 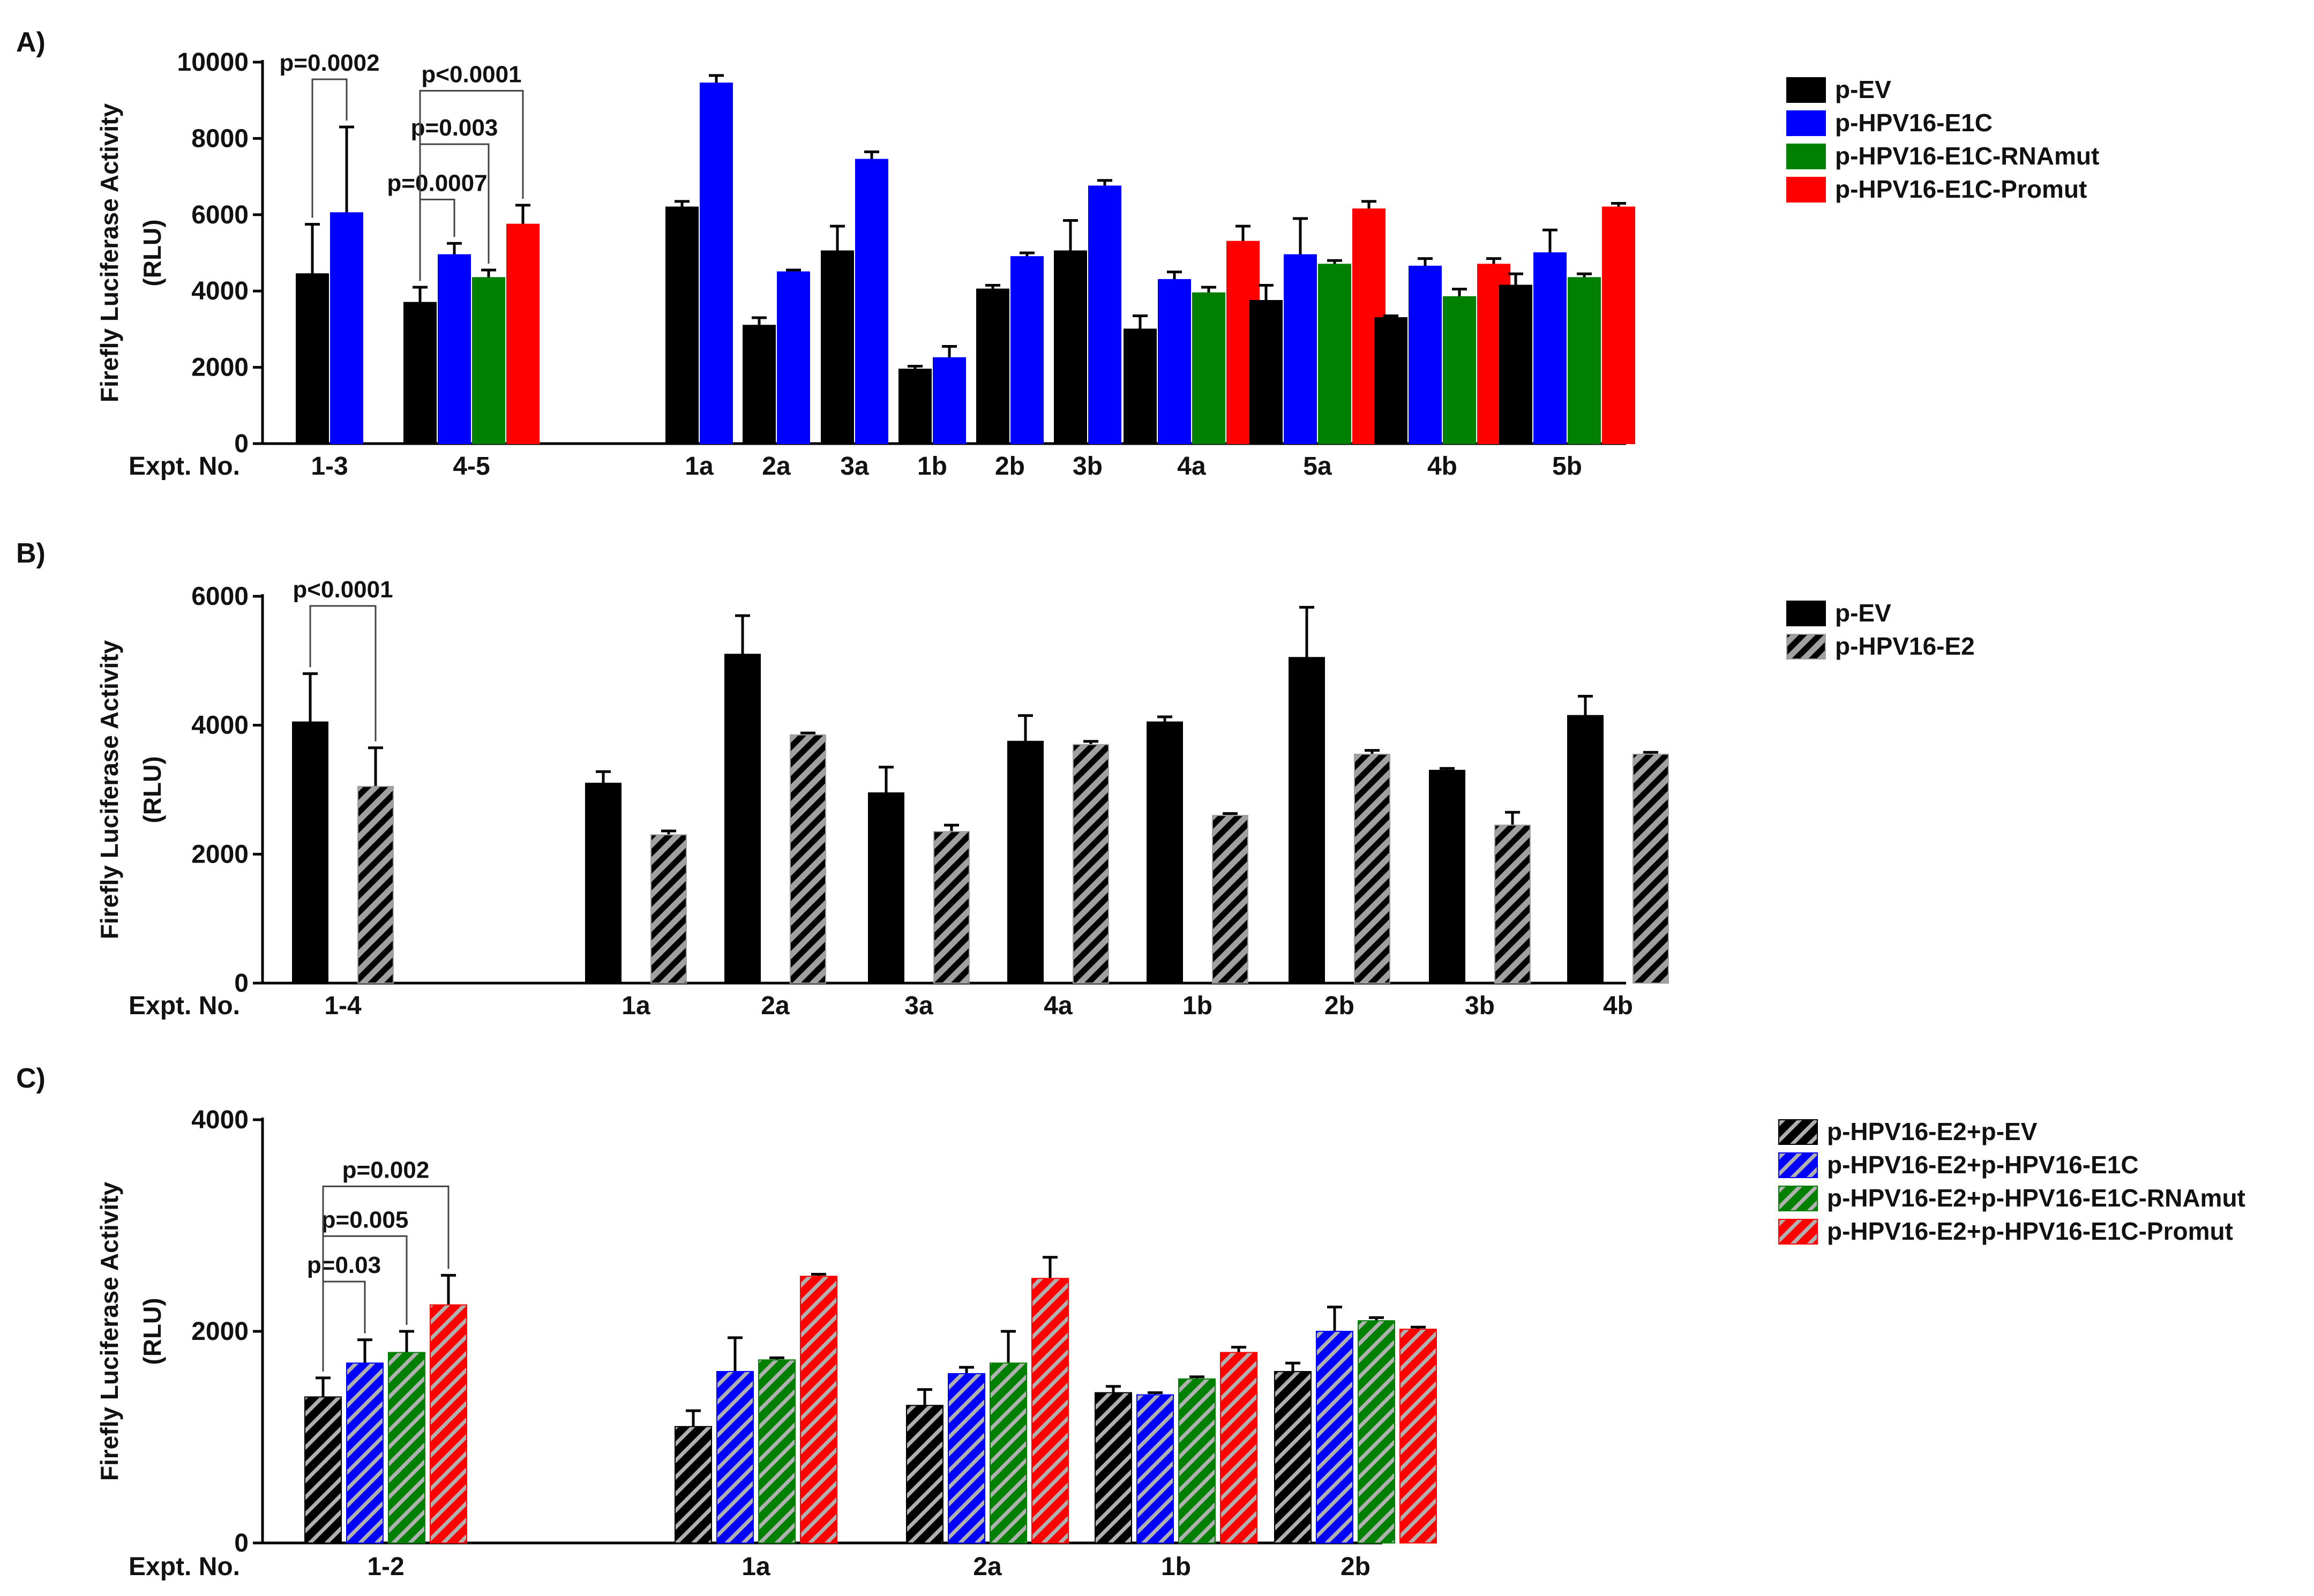 What do you see at coordinates (454, 198) in the screenshot?
I see `significance-bracket: p=0.003` at bounding box center [454, 198].